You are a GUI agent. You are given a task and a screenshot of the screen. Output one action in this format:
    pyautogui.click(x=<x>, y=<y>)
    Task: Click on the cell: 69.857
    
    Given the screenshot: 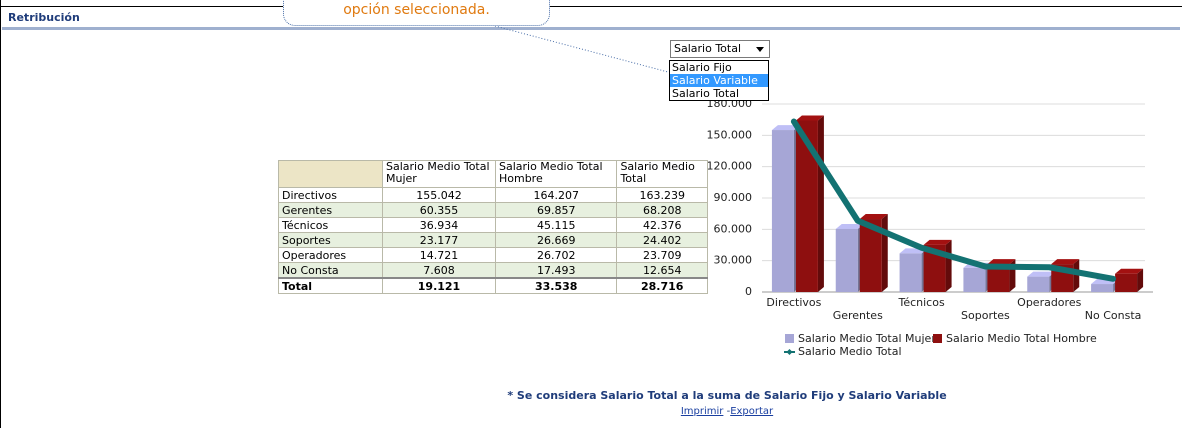 What is the action you would take?
    pyautogui.click(x=556, y=210)
    